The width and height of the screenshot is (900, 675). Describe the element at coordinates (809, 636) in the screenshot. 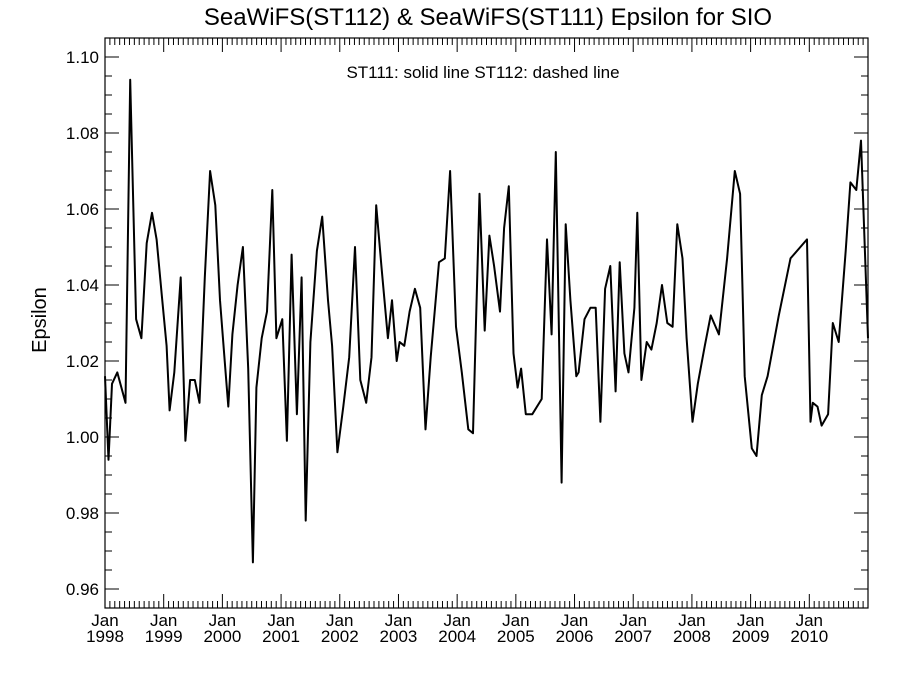

I see `x-tick-year-label: 2010` at that location.